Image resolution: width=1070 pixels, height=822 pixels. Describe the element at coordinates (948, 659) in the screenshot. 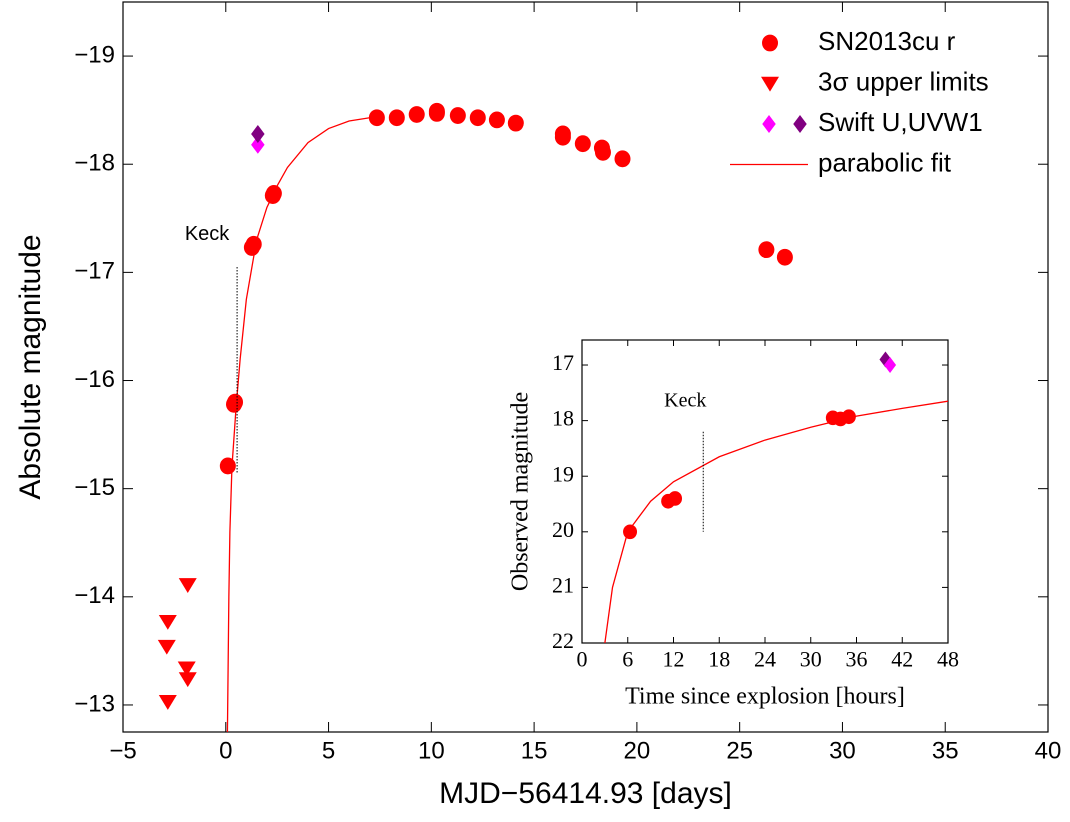

I see `x-tick-label: 48` at that location.